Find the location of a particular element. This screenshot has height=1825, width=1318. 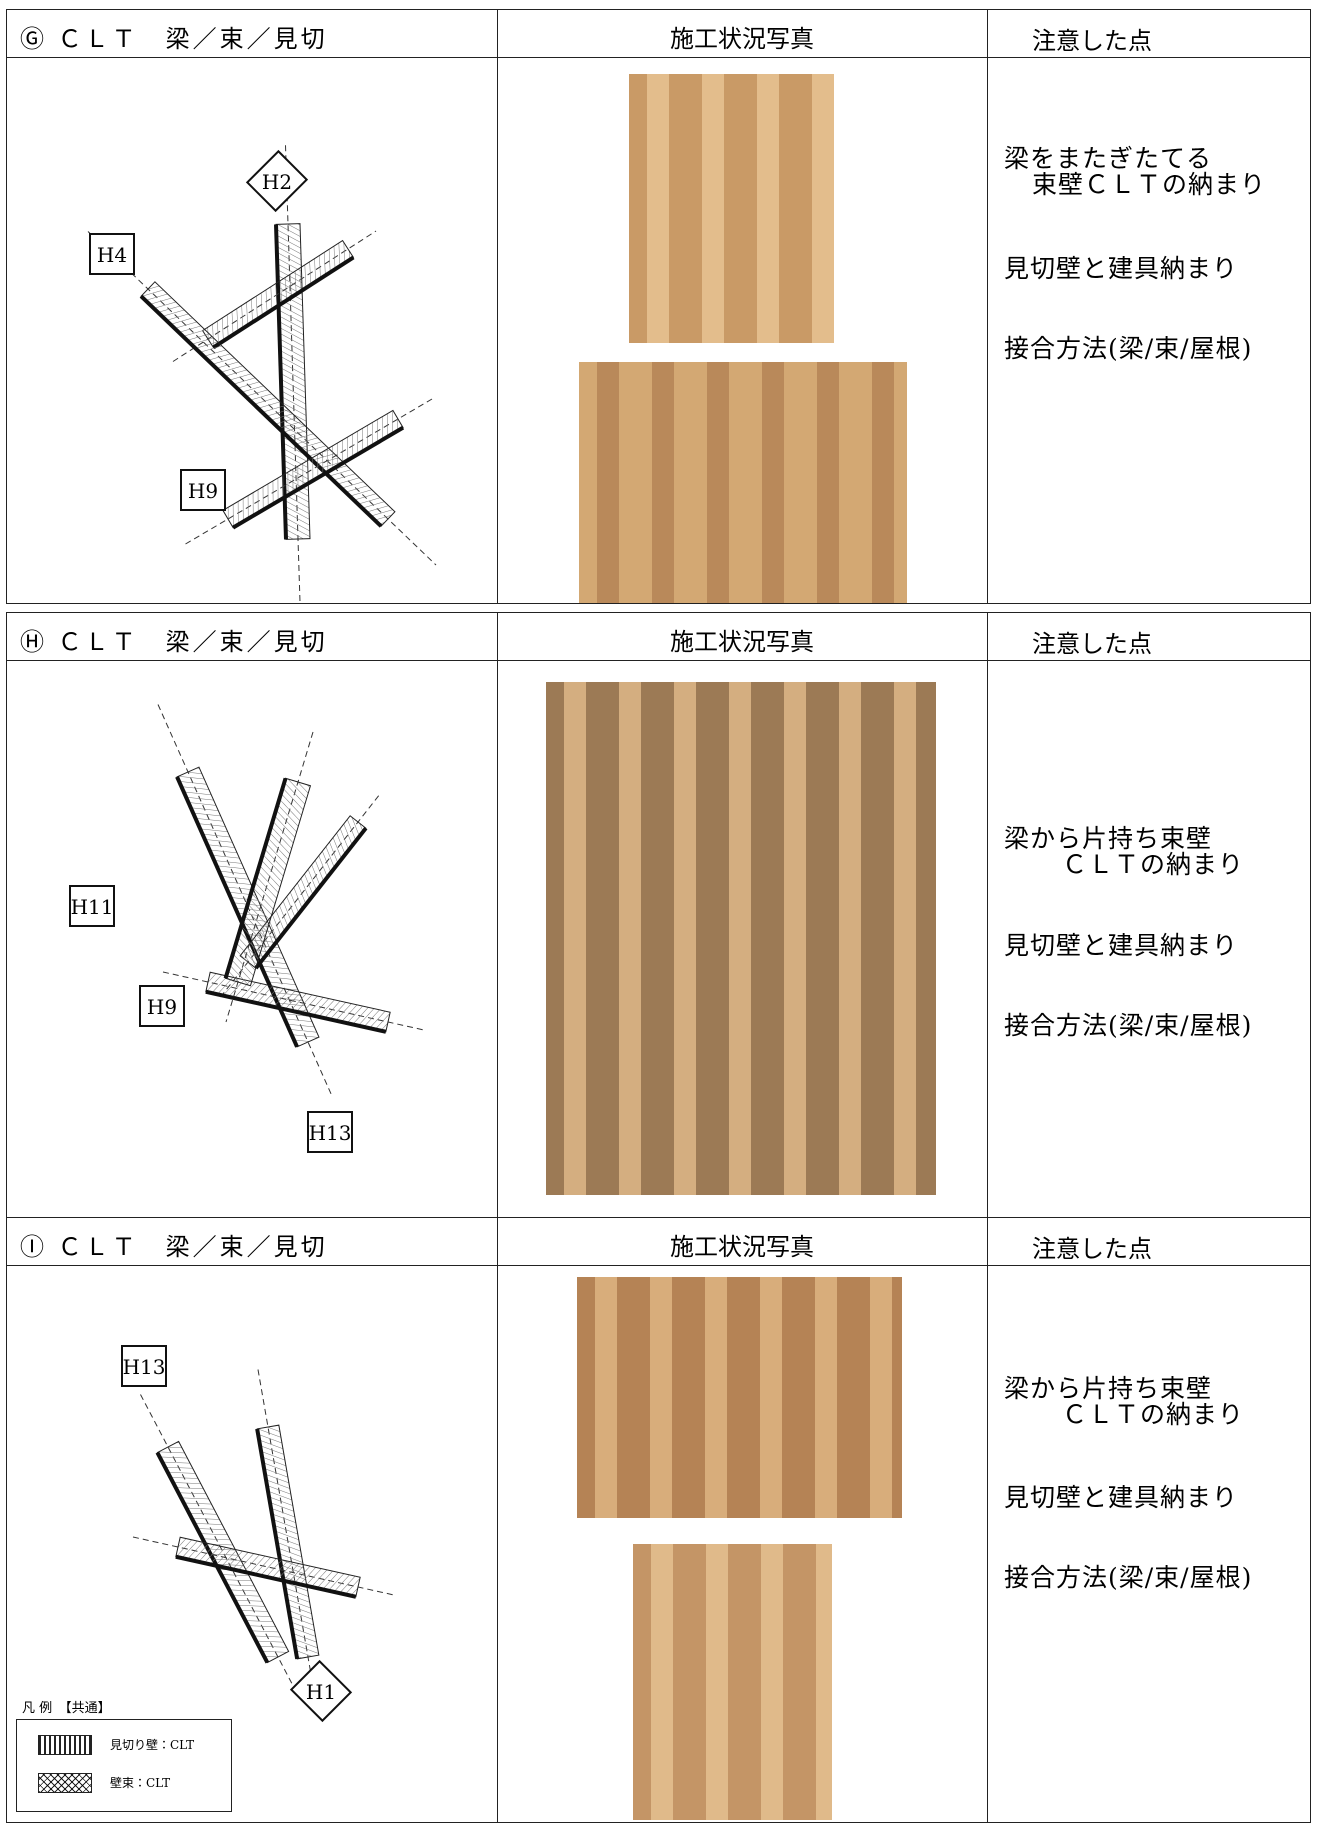

grid-tag: H4 is located at coordinates (112, 254).